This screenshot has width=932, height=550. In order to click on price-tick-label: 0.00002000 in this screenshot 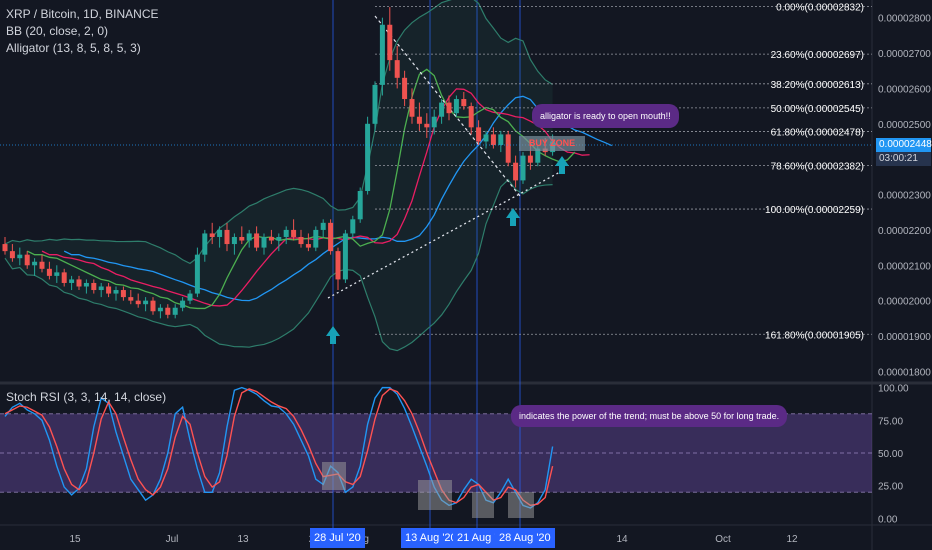, I will do `click(904, 302)`.